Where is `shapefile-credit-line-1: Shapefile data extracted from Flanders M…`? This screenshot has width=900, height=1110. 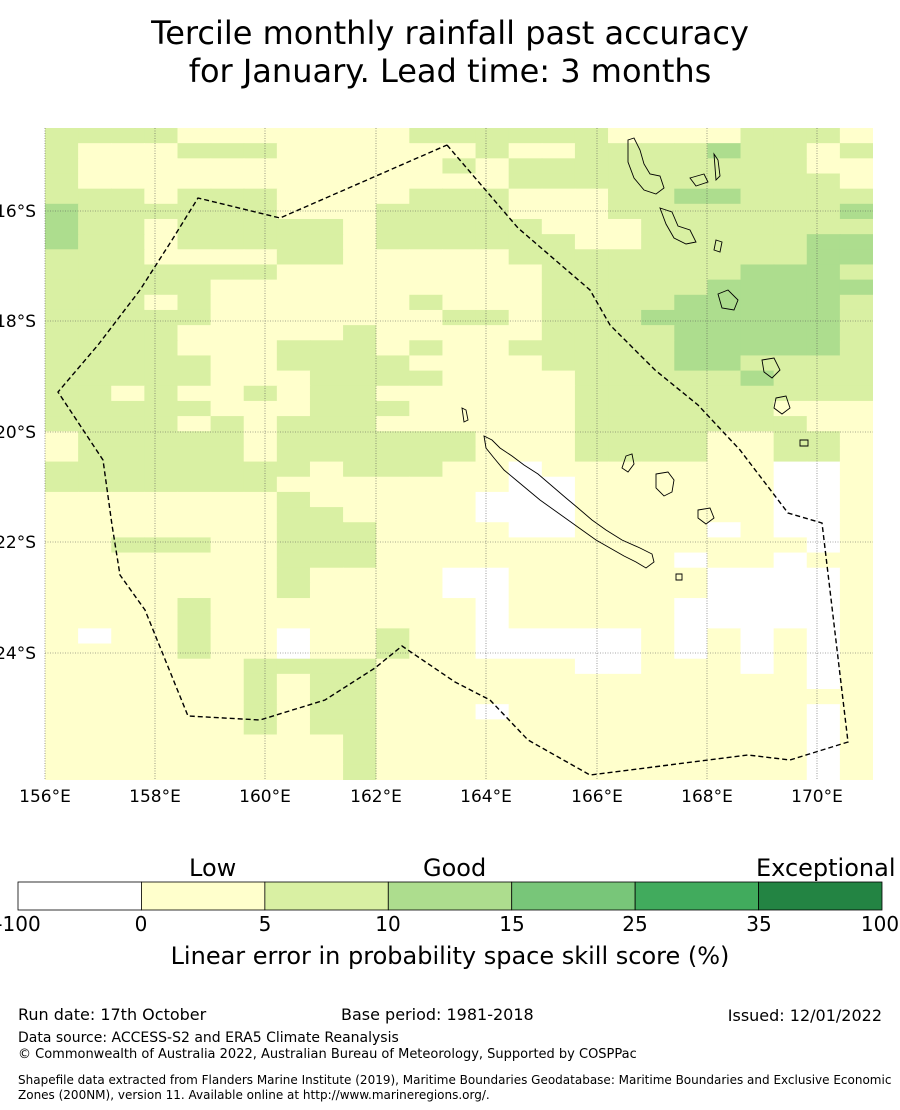
shapefile-credit-line-1: Shapefile data extracted from Flanders M… is located at coordinates (455, 1080).